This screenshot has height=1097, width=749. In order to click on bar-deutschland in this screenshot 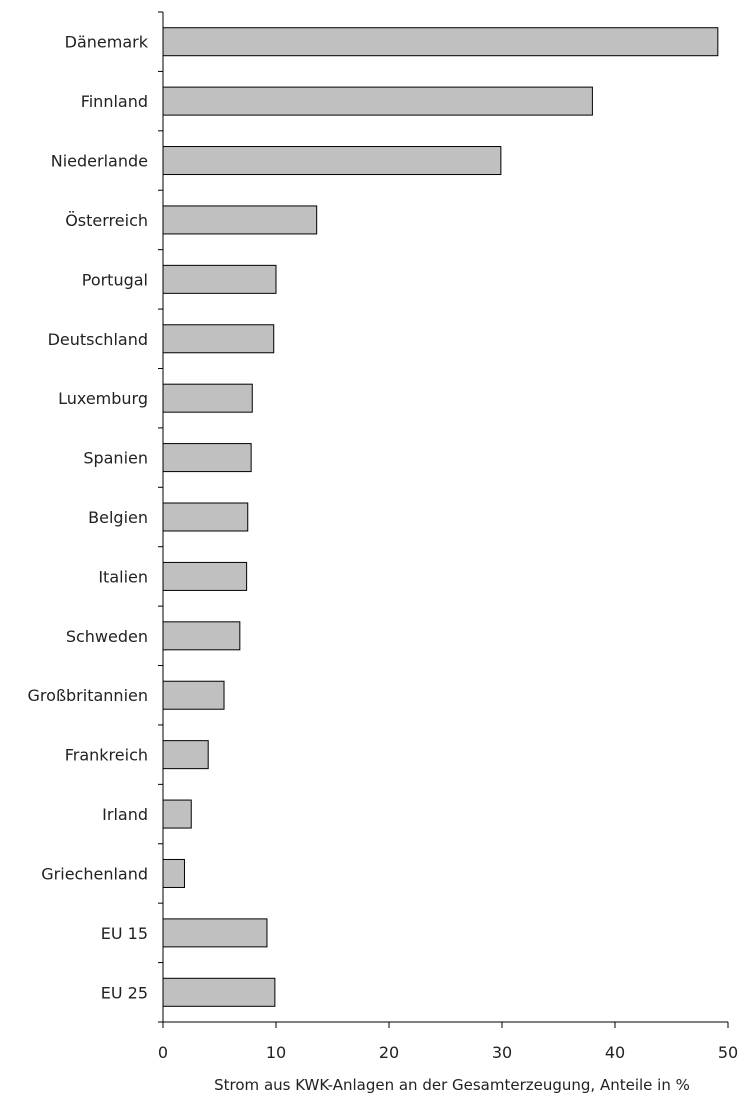, I will do `click(218, 339)`.